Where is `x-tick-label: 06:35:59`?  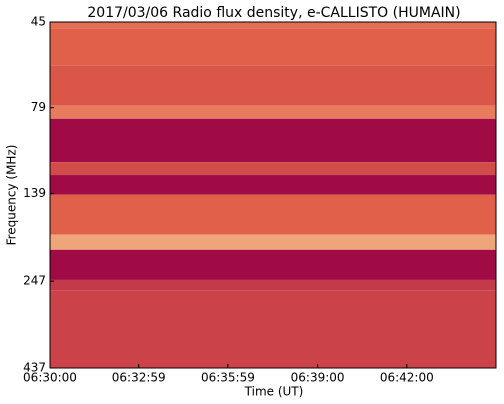
x-tick-label: 06:35:59 is located at coordinates (228, 378).